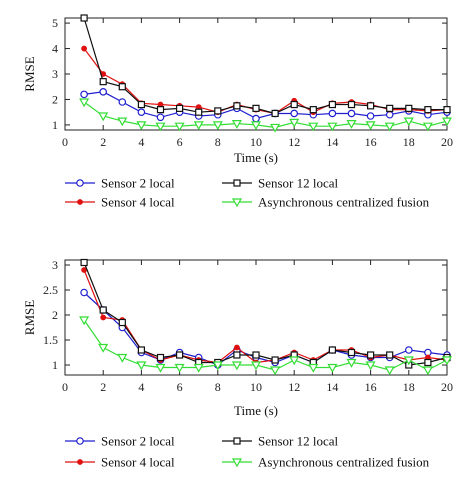 The image size is (474, 489). I want to click on legend-label: Sensor 4 local, so click(138, 202).